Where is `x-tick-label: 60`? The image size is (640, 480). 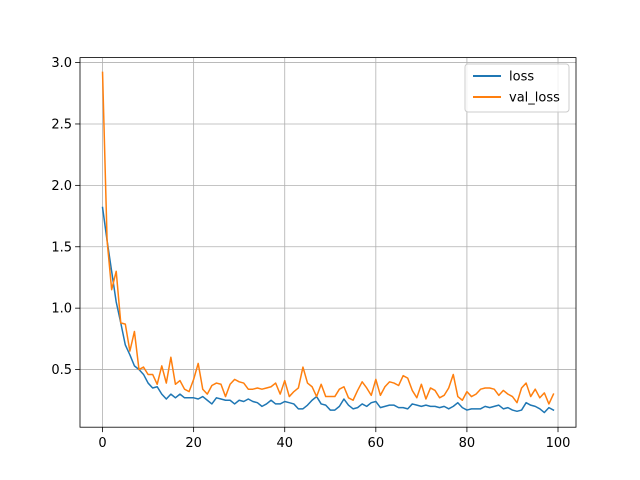 x-tick-label: 60 is located at coordinates (376, 443).